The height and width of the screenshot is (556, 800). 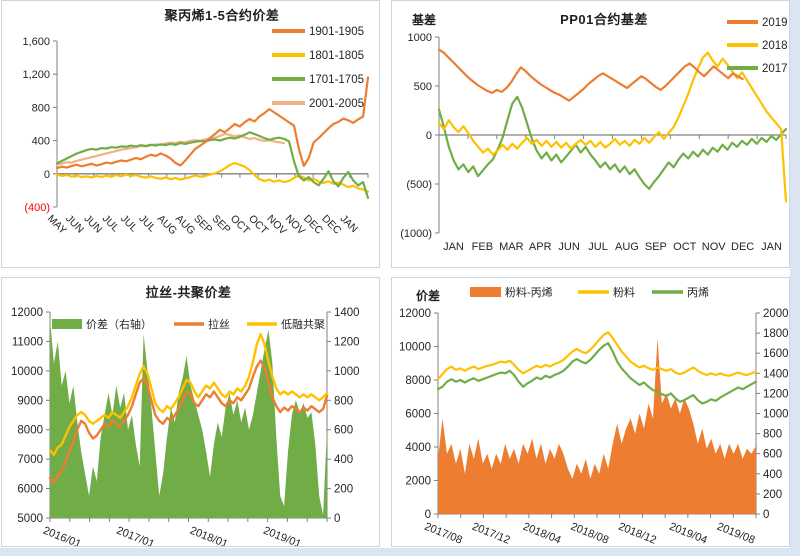 What do you see at coordinates (188, 292) in the screenshot?
I see `chart-title: 拉丝-共聚价差` at bounding box center [188, 292].